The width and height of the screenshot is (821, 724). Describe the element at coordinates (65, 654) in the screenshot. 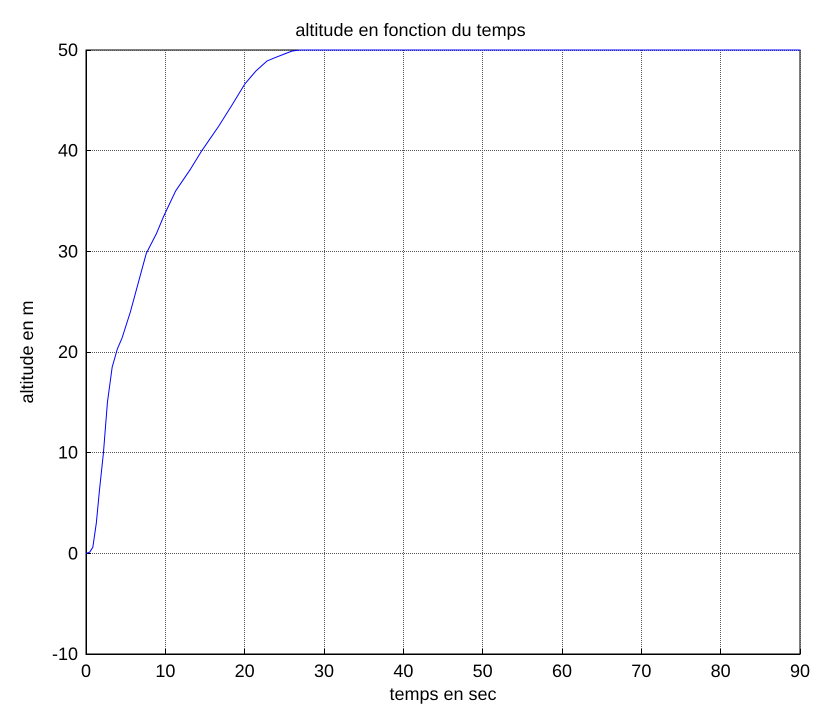

I see `y-tick-label: -10` at that location.